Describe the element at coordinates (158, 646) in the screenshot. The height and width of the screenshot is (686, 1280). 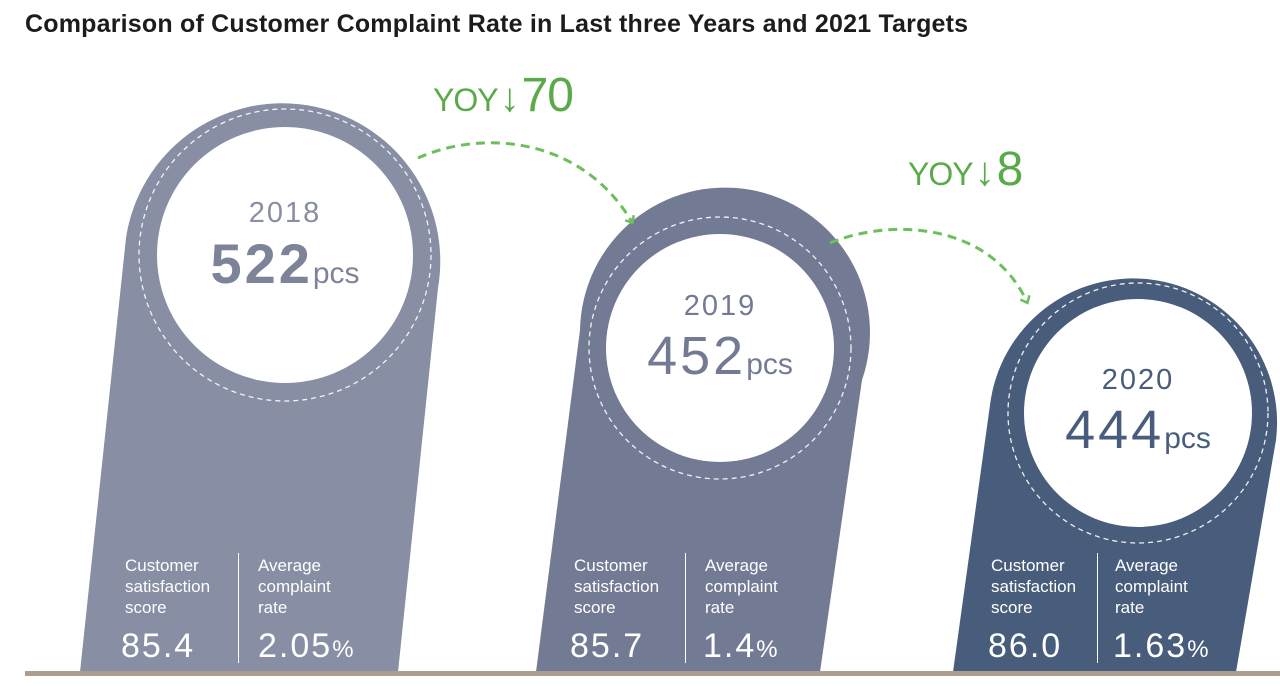
I see `satisfaction-value-2018: 85.4` at that location.